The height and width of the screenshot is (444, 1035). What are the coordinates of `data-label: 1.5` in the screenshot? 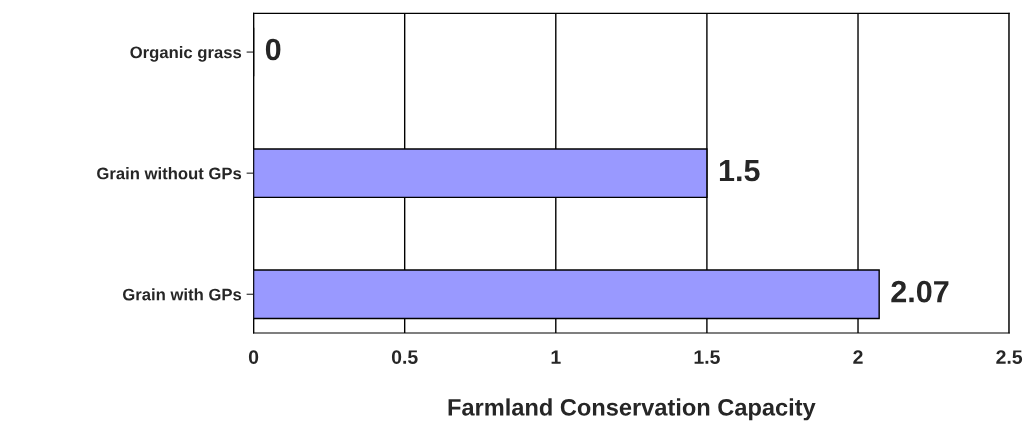 It's located at (739, 171).